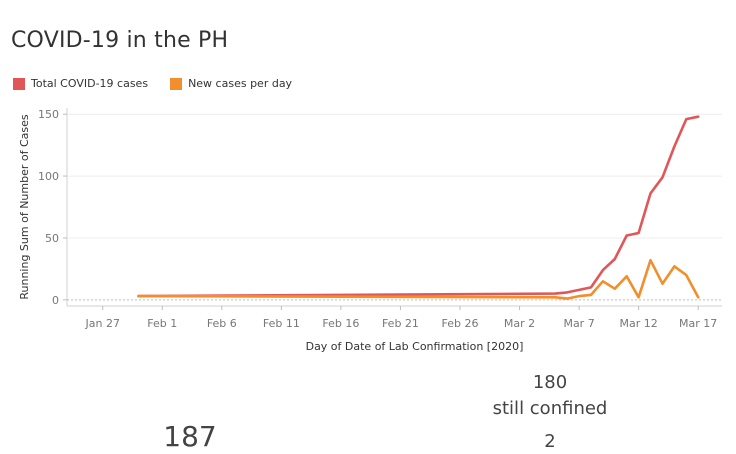 The image size is (736, 454). What do you see at coordinates (550, 382) in the screenshot?
I see `confined-count-stat: 180` at bounding box center [550, 382].